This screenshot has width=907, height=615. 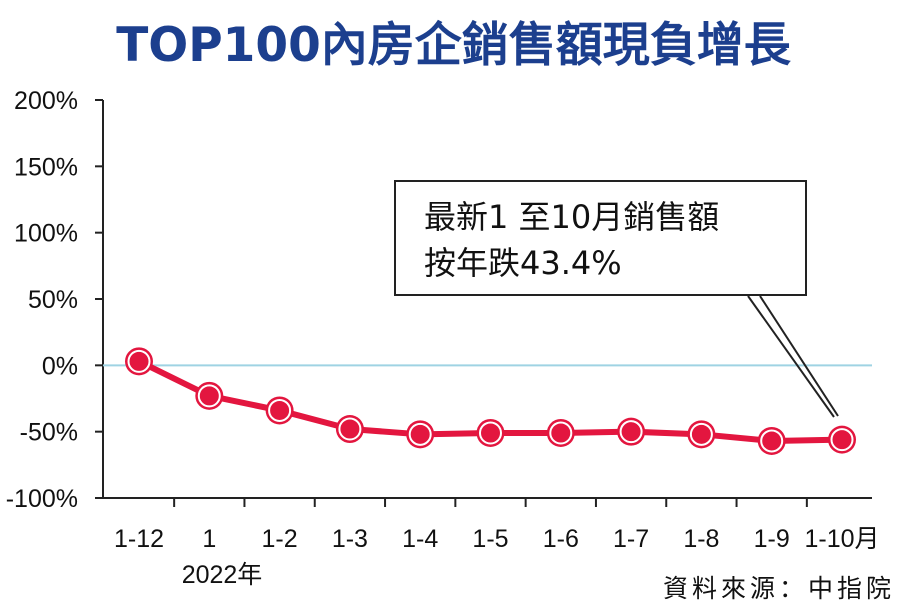 I want to click on x-tick-label: 1-4, so click(x=420, y=539).